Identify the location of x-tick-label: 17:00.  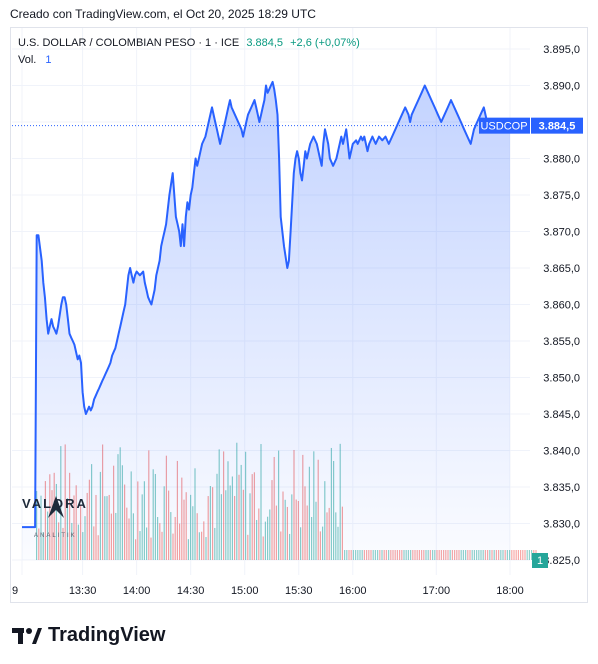
(437, 591).